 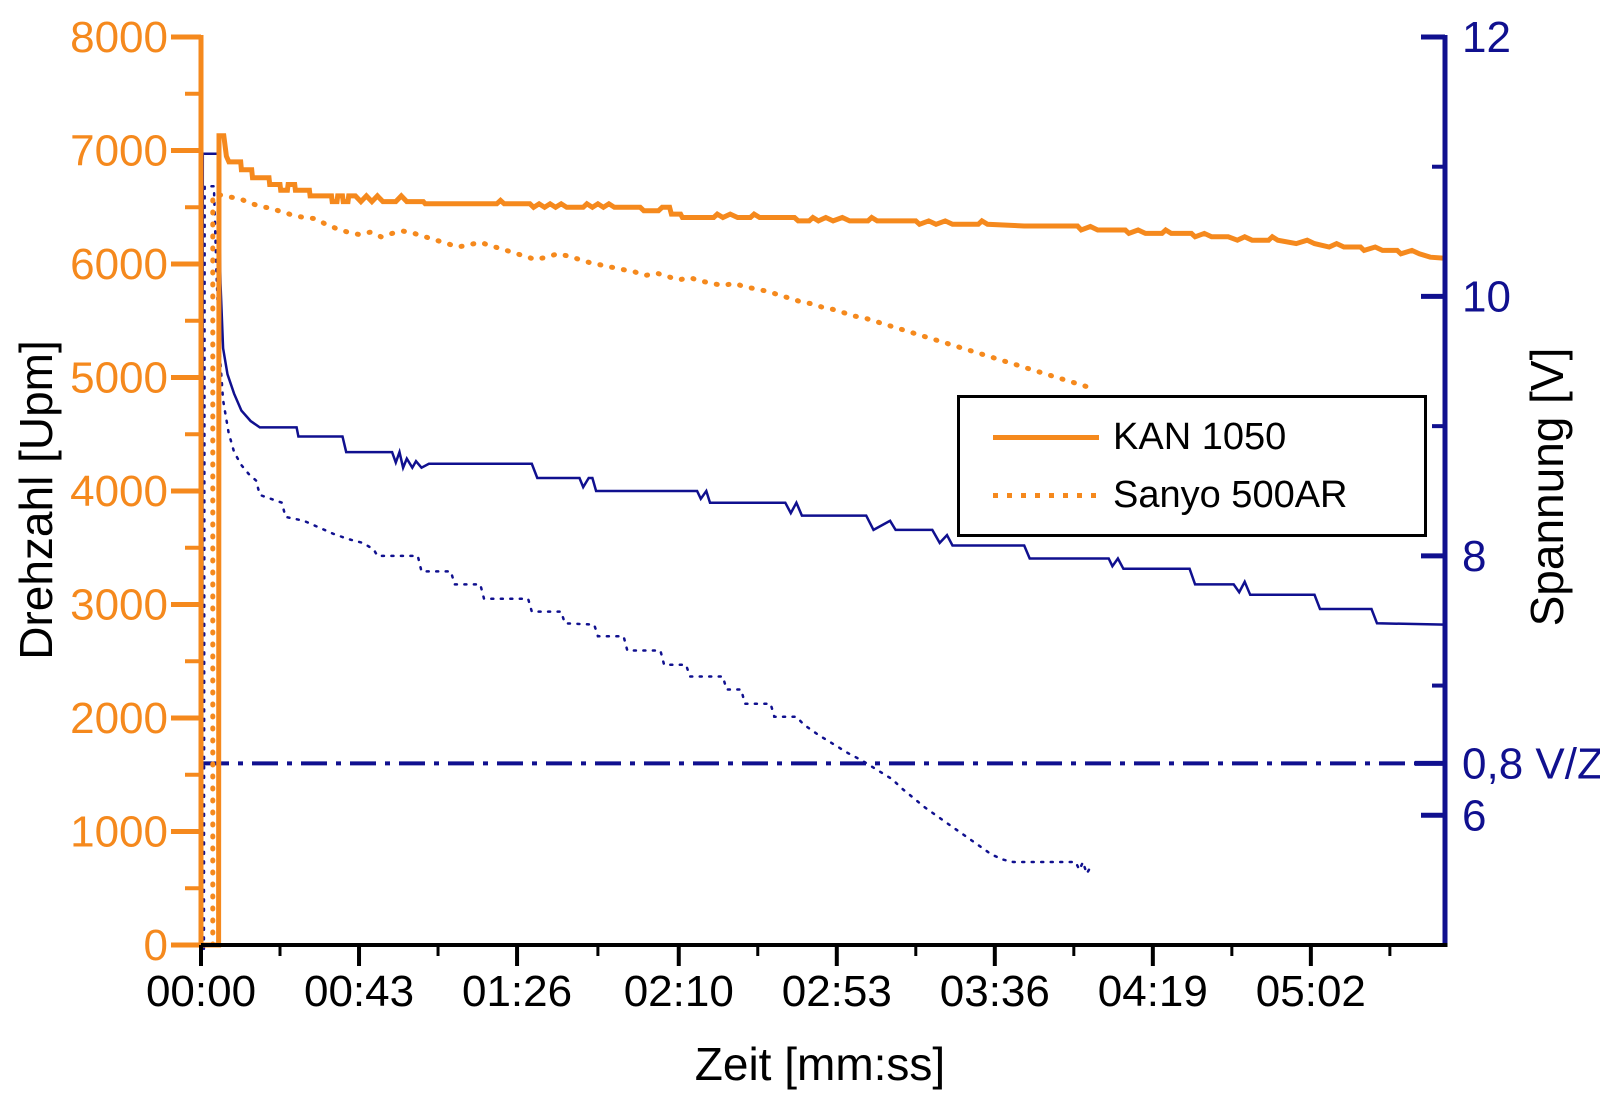 I want to click on x-axis-tick-label: 05:02, so click(x=1311, y=991).